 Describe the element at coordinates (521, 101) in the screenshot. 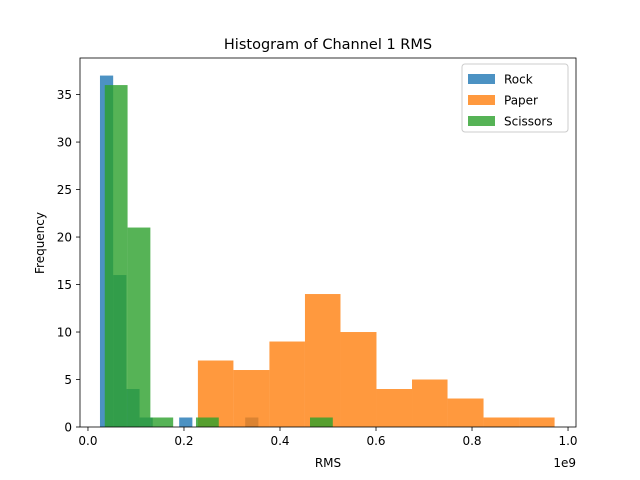

I see `legend-label-paper: Paper` at that location.